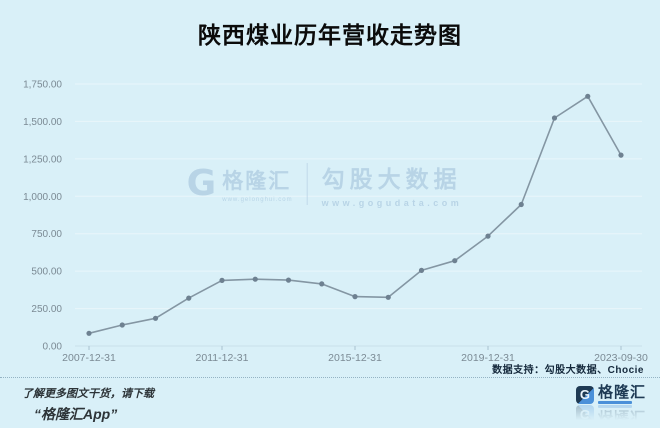 The width and height of the screenshot is (660, 428). What do you see at coordinates (621, 392) in the screenshot?
I see `gelonghui-logo-text: 格隆汇` at bounding box center [621, 392].